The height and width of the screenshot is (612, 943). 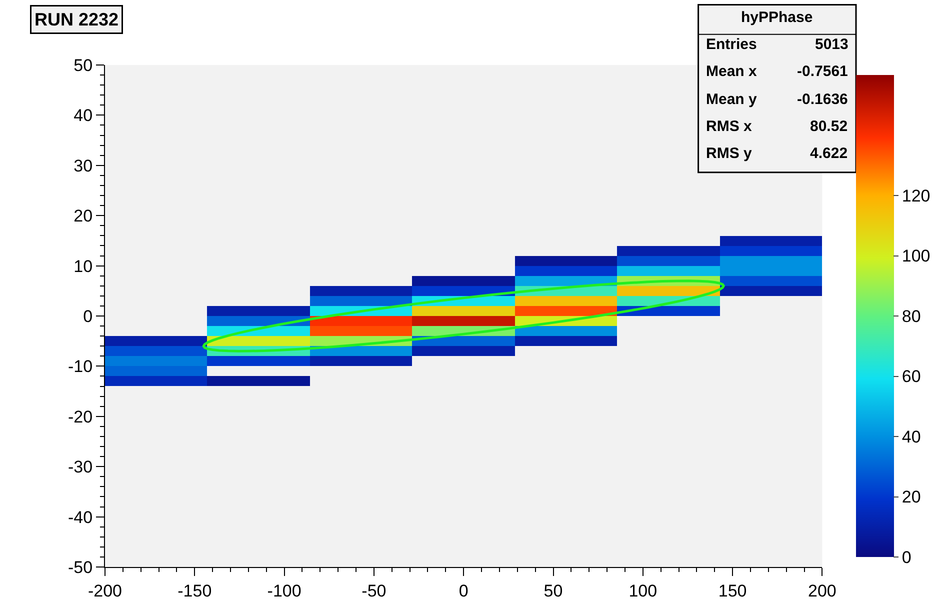 I want to click on x-tick-label: 50, so click(x=553, y=590).